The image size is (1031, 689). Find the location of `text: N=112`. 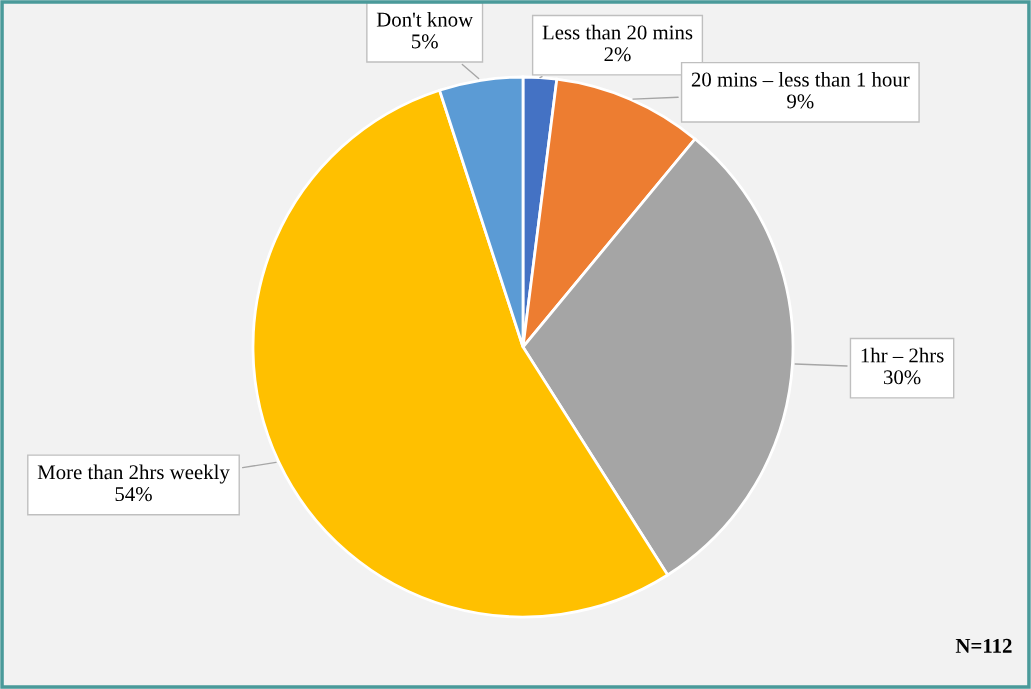

text: N=112 is located at coordinates (983, 645).